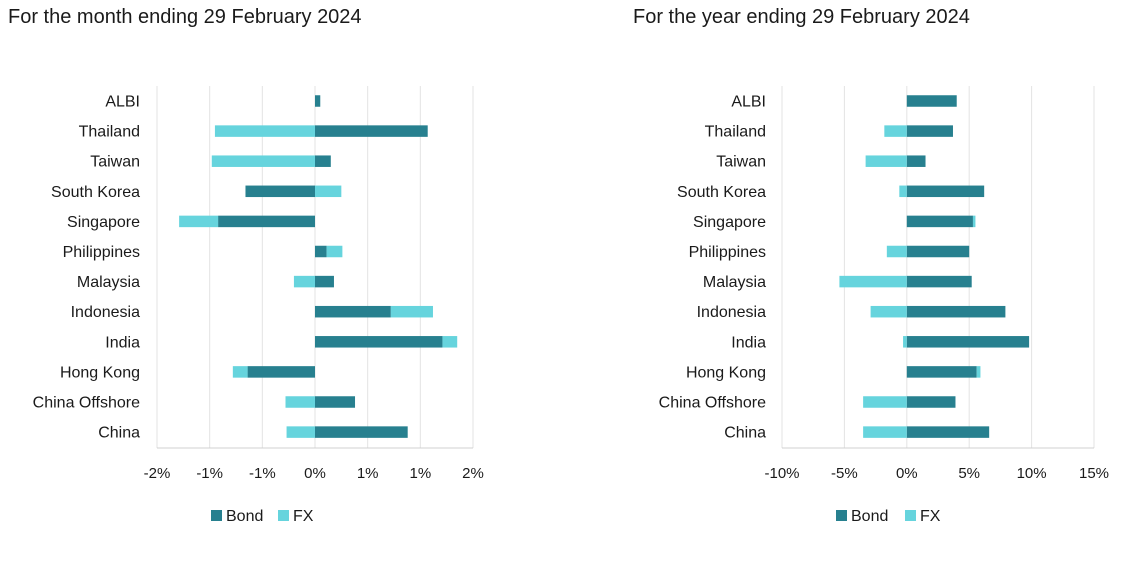 This screenshot has width=1132, height=562. Describe the element at coordinates (157, 473) in the screenshot. I see `month-tick-label: -2%` at that location.